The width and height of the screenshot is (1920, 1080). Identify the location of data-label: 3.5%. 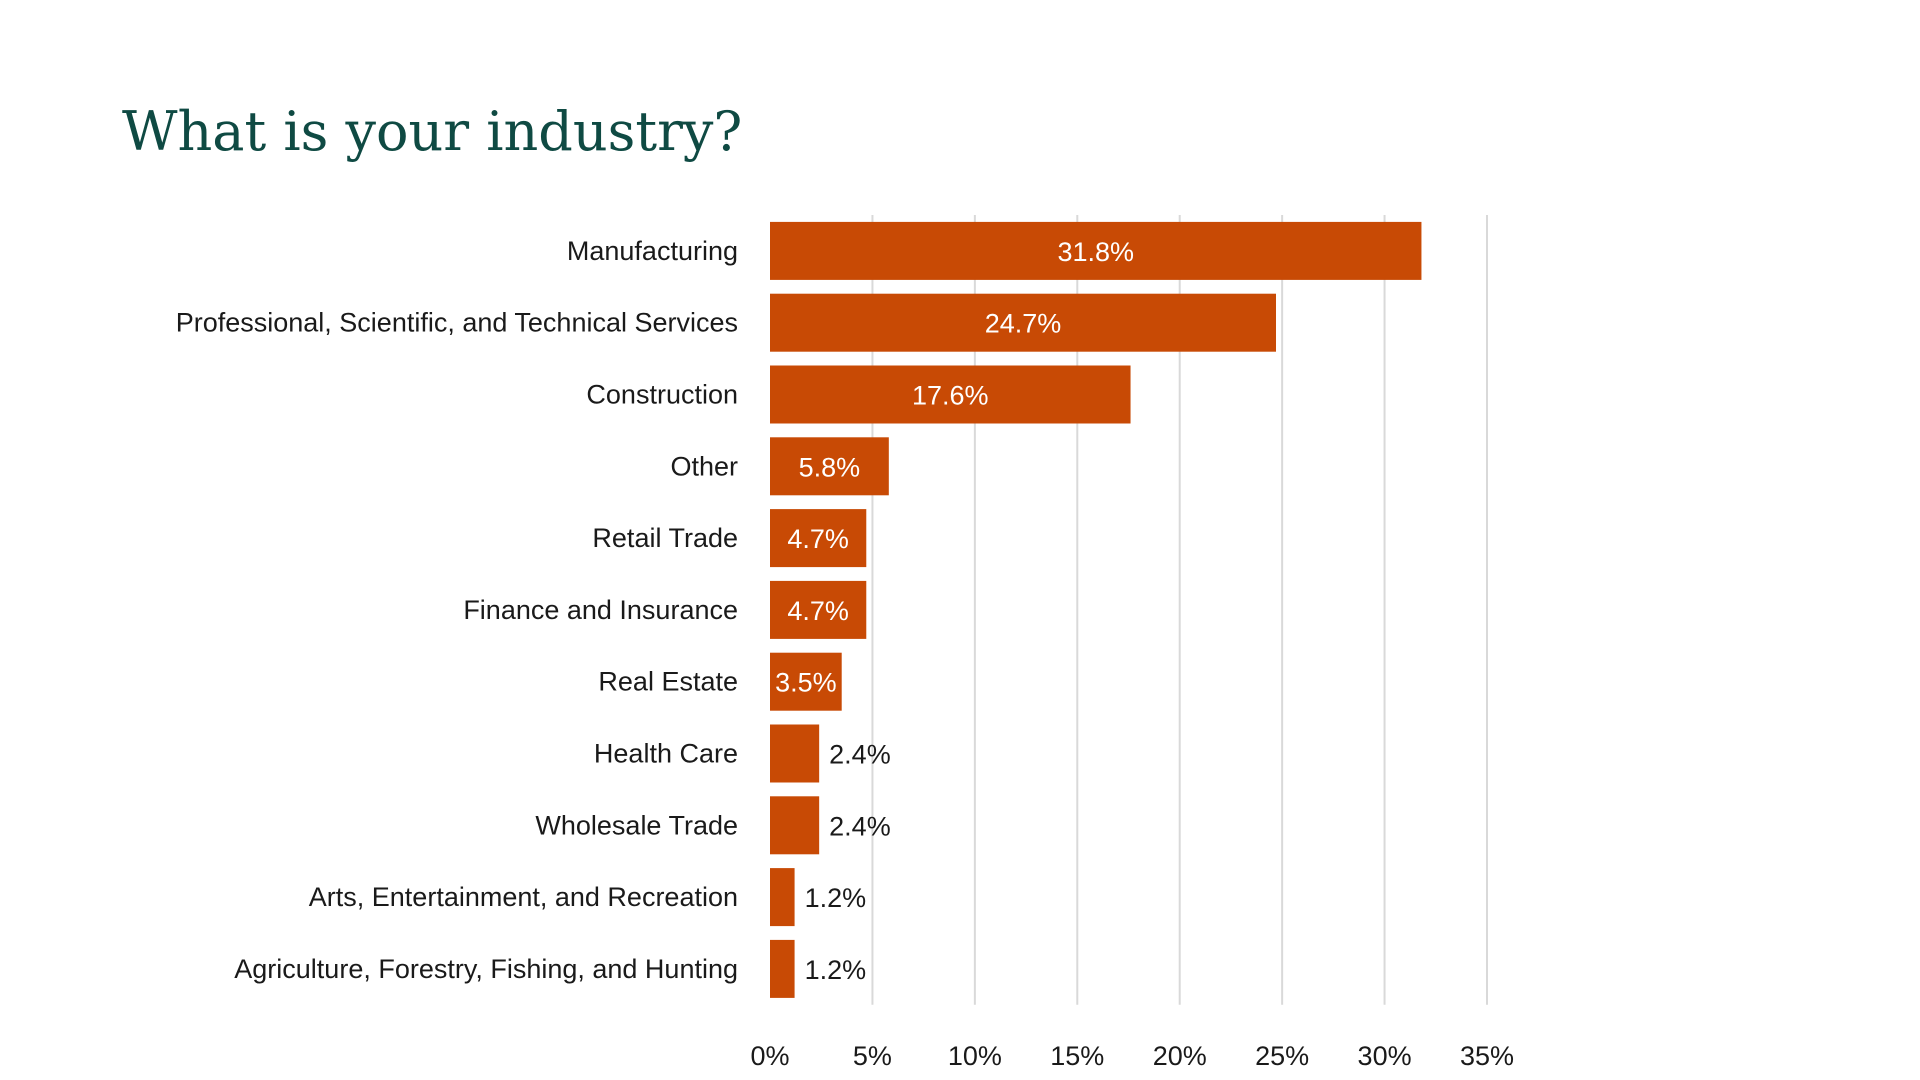
(806, 683).